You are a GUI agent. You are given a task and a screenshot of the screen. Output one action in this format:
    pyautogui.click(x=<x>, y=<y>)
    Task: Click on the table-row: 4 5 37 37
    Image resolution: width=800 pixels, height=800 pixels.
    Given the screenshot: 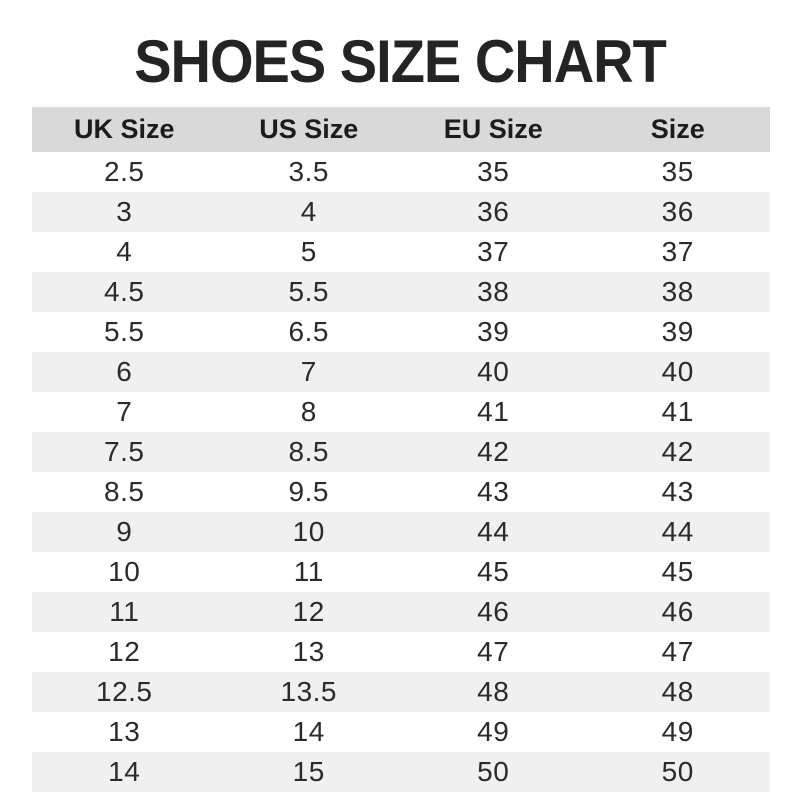 What is the action you would take?
    pyautogui.click(x=401, y=252)
    